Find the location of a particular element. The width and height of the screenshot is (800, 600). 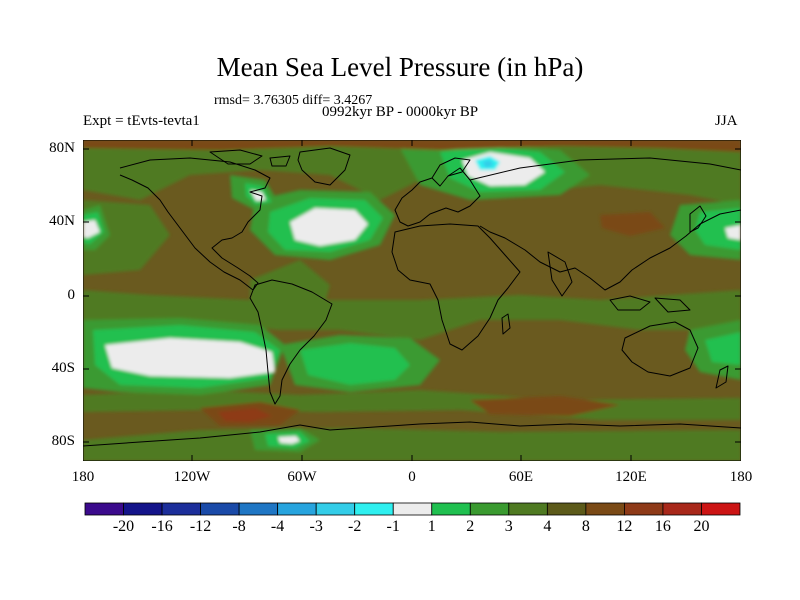

madagascar-coast is located at coordinates (506, 324).